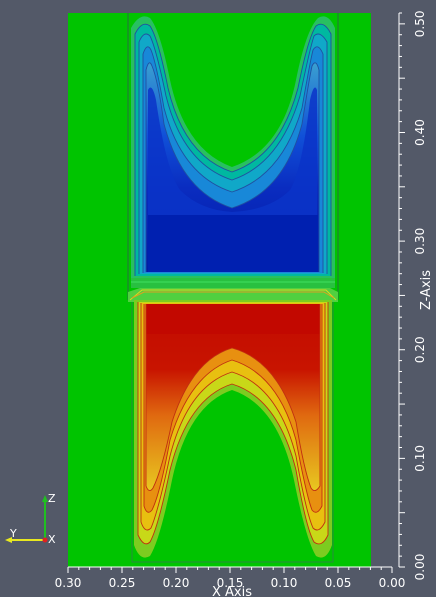 Image resolution: width=436 pixels, height=597 pixels. Describe the element at coordinates (420, 349) in the screenshot. I see `z-tick-label: 0.20` at that location.